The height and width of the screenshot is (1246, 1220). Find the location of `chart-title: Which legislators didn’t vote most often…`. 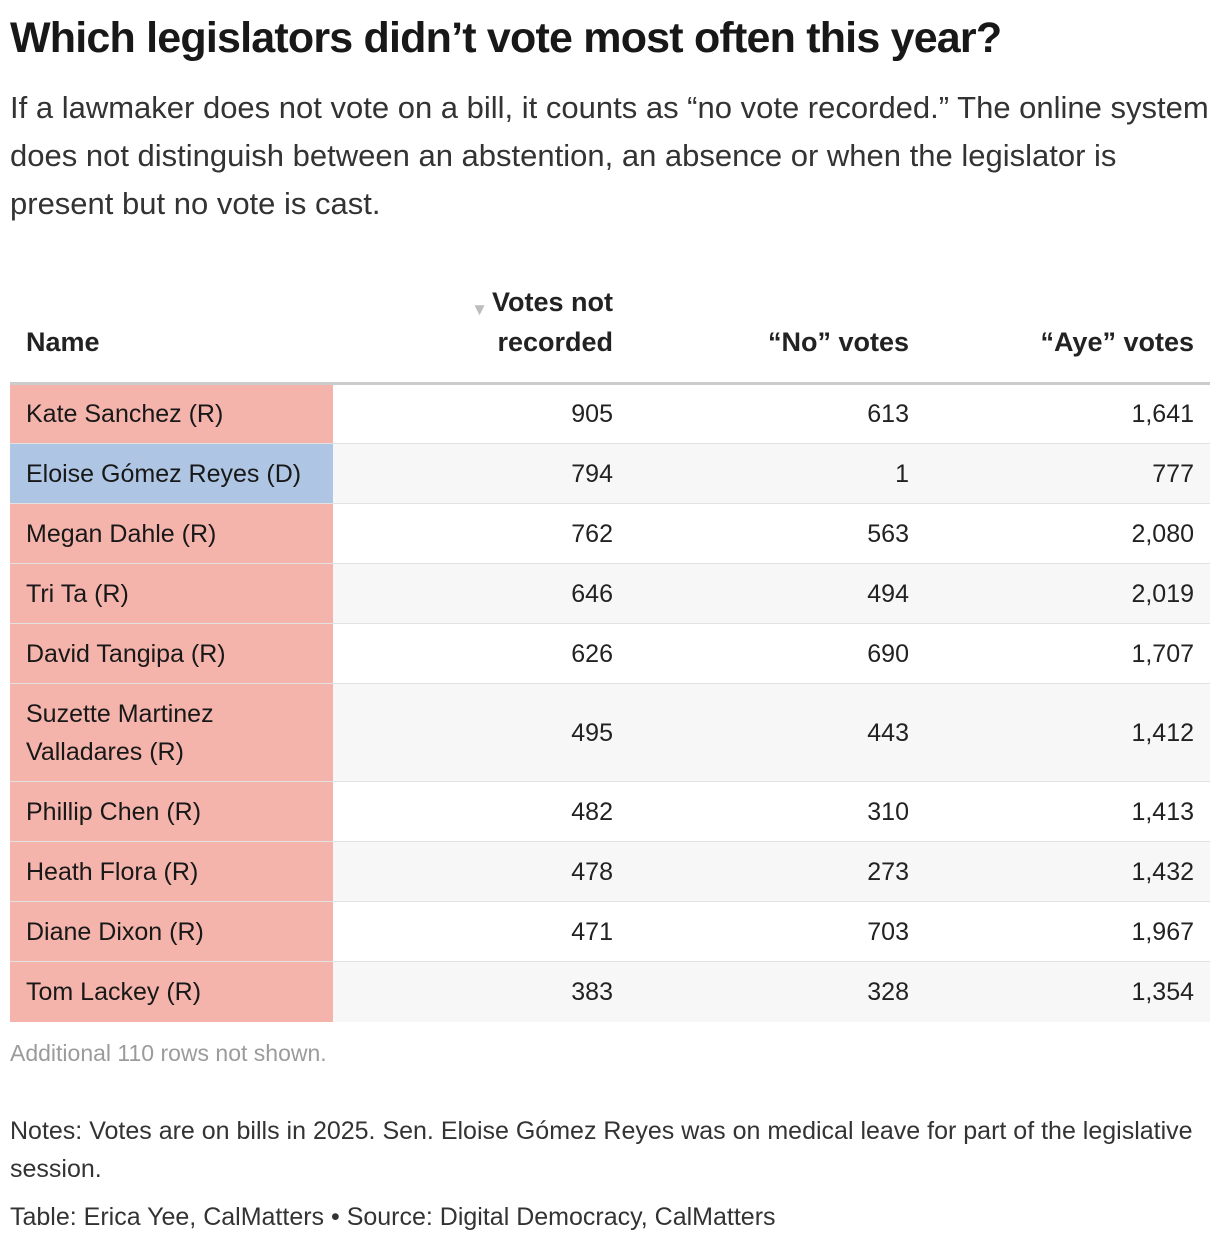

chart-title: Which legislators didn’t vote most often… is located at coordinates (506, 38).